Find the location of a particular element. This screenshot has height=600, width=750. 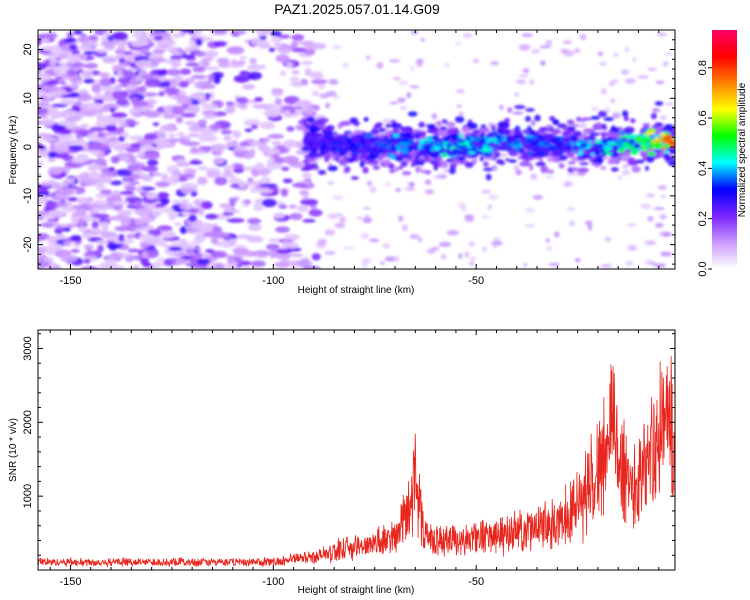

x-tick-label: -50 is located at coordinates (476, 582).